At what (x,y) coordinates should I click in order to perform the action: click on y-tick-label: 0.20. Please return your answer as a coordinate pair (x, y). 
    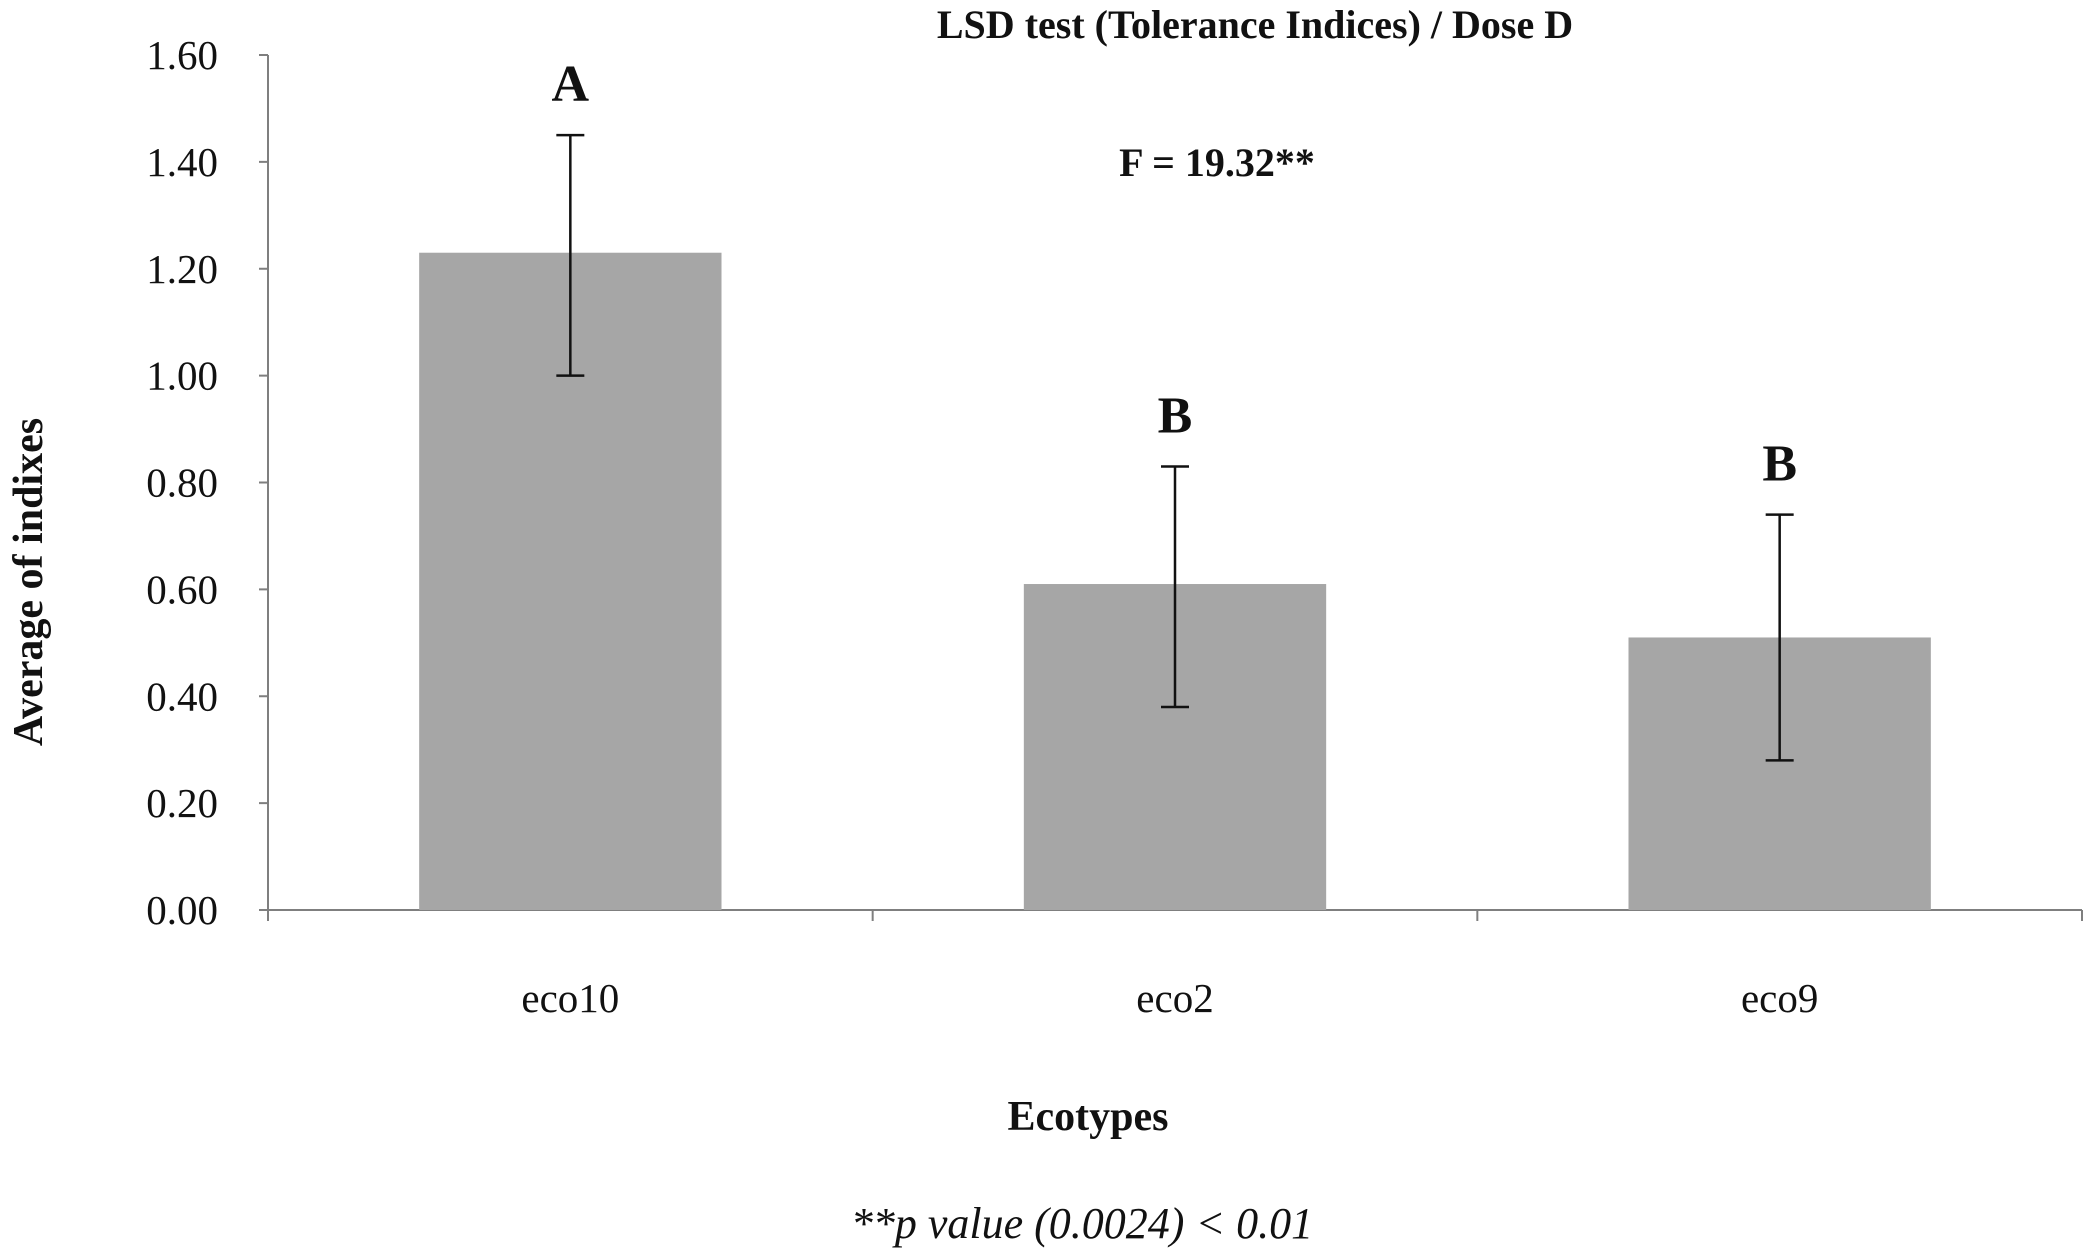
    Looking at the image, I should click on (182, 803).